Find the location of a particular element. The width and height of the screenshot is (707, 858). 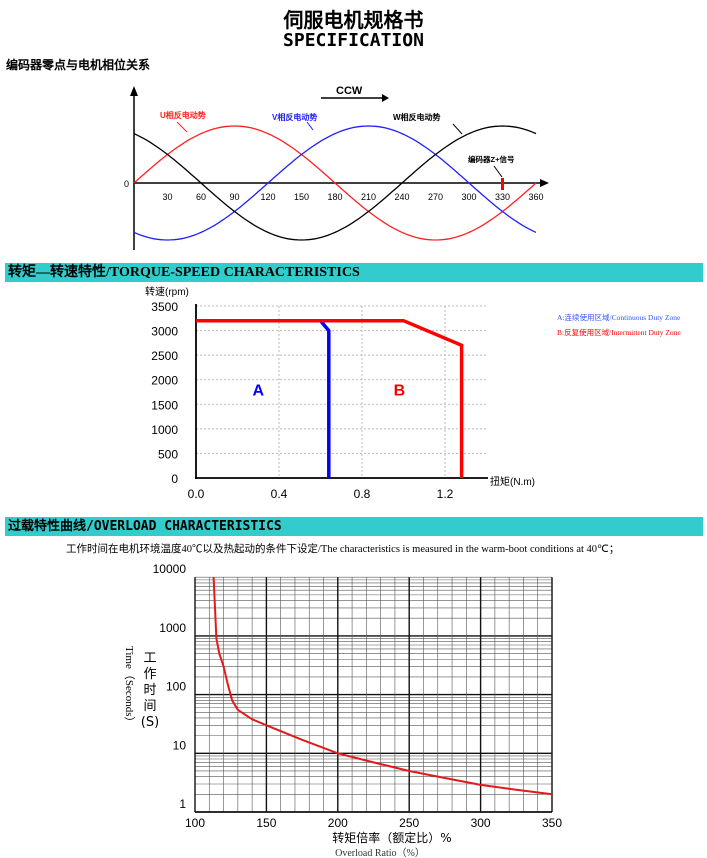

y-origin-label: 0 is located at coordinates (126, 184).